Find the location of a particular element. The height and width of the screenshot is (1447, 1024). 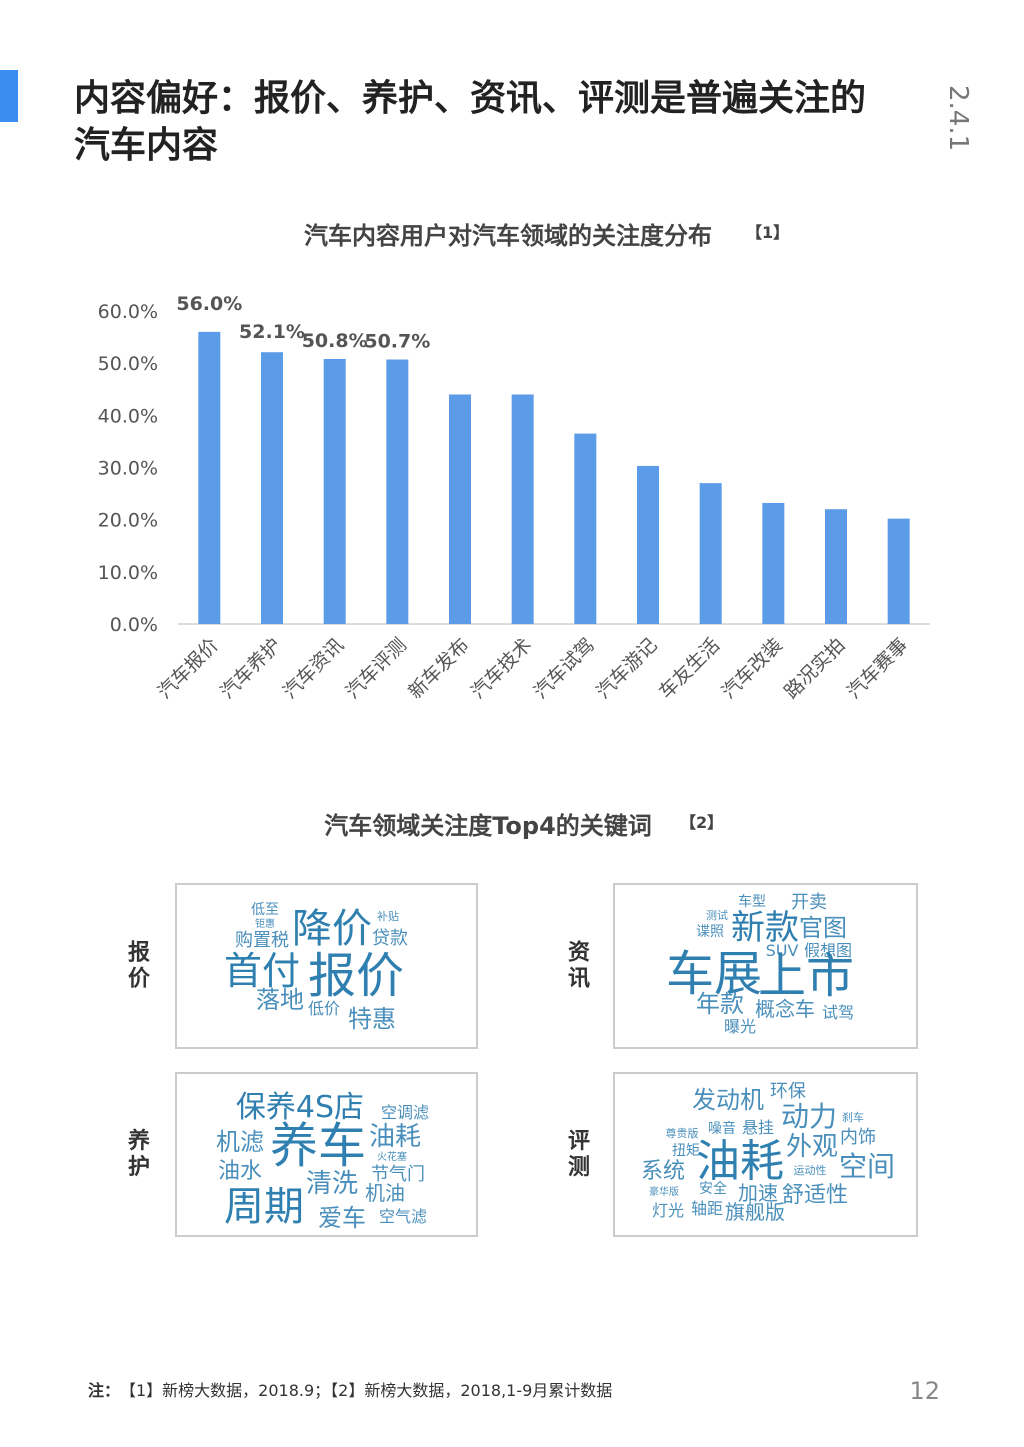

keyword: 旗舰版 is located at coordinates (755, 1212).